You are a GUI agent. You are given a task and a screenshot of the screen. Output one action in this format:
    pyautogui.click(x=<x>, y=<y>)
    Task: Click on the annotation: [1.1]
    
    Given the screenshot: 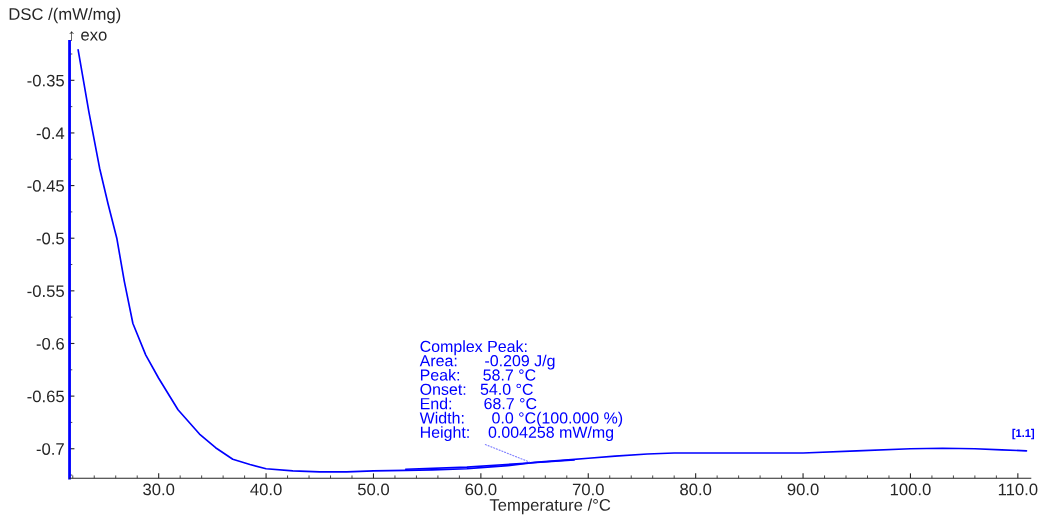 What is the action you would take?
    pyautogui.click(x=1023, y=434)
    